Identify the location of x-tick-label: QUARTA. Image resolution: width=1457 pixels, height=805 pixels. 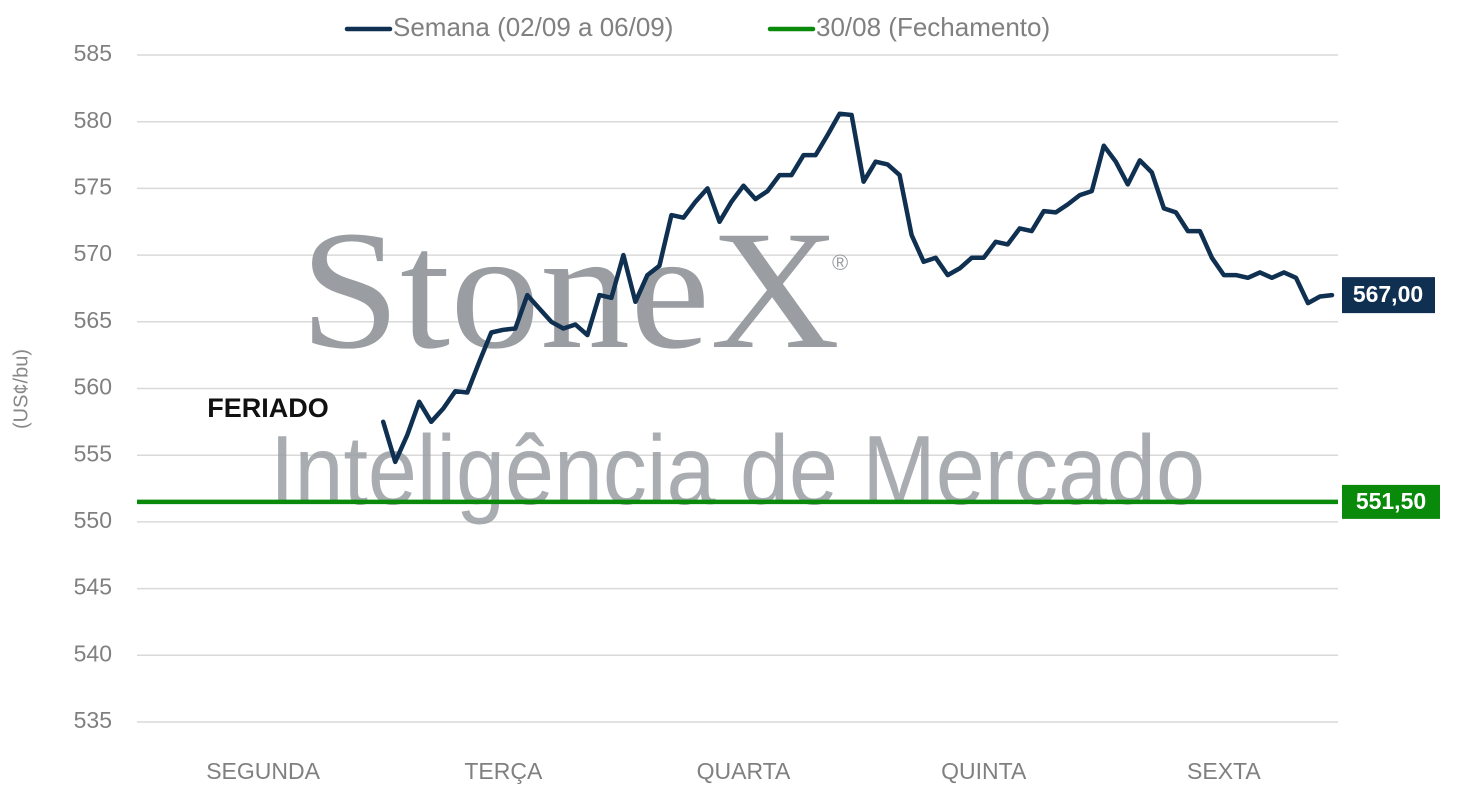
(744, 771).